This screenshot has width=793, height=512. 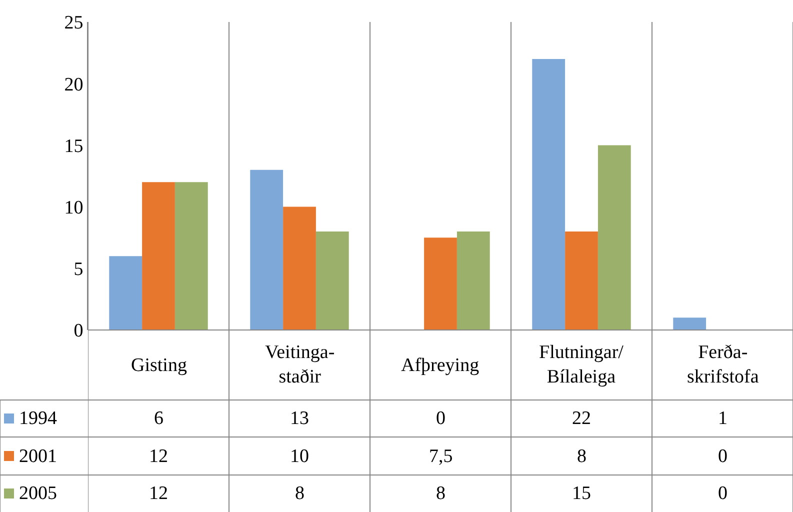 I want to click on data-label: 7,5, so click(x=441, y=456).